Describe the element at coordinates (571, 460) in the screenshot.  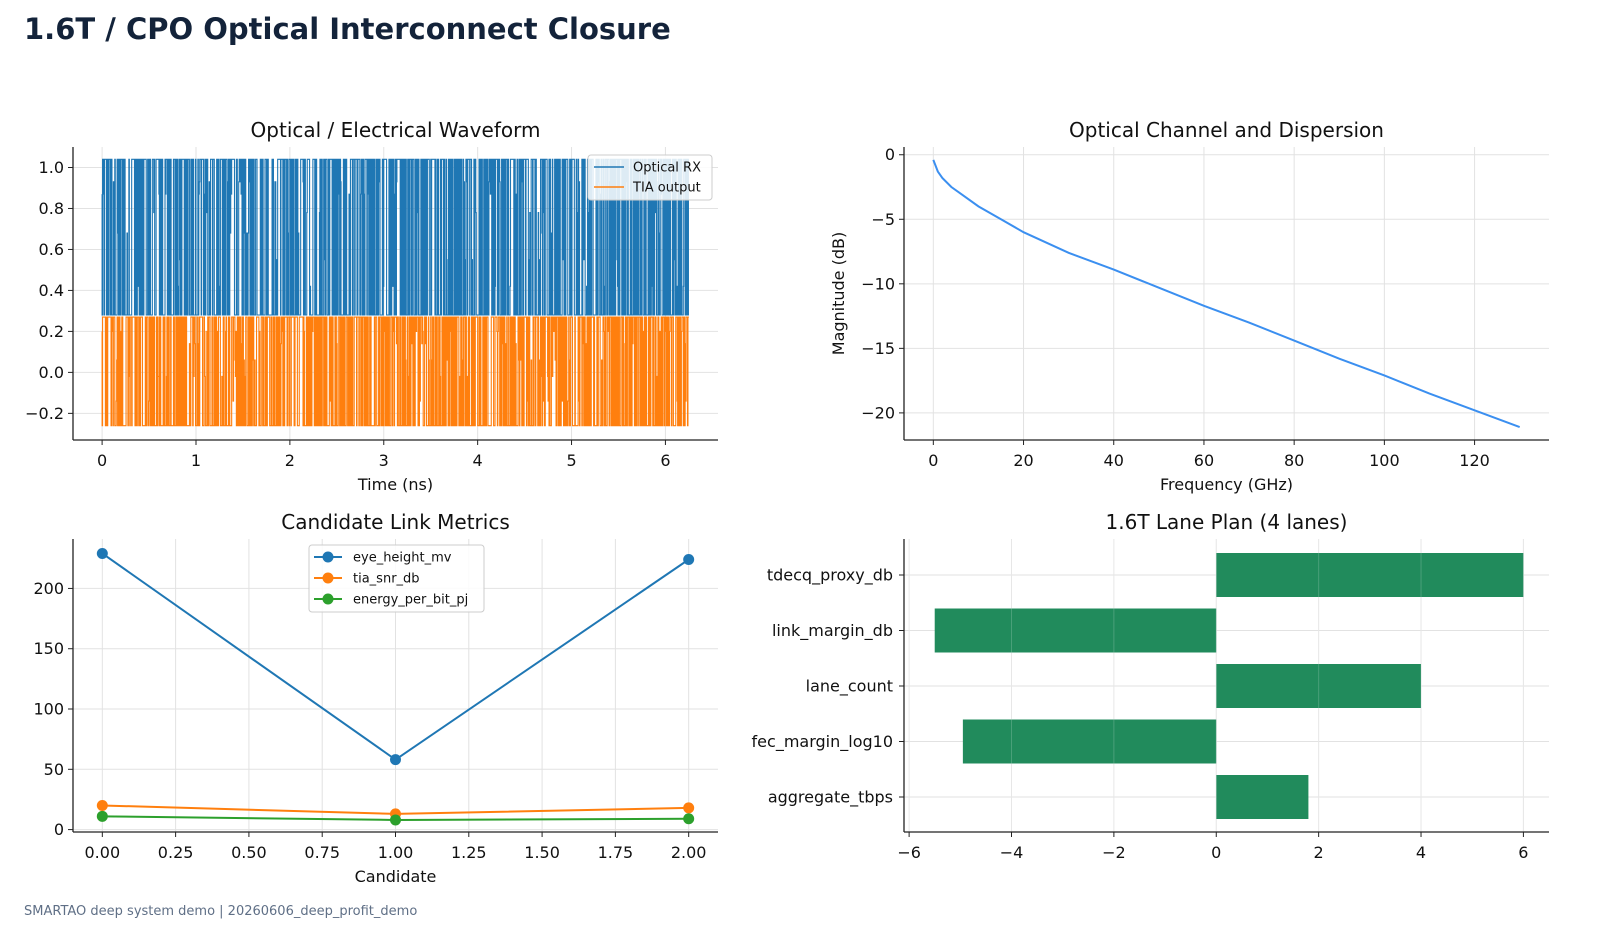
I see `x-tick-label: 5` at that location.